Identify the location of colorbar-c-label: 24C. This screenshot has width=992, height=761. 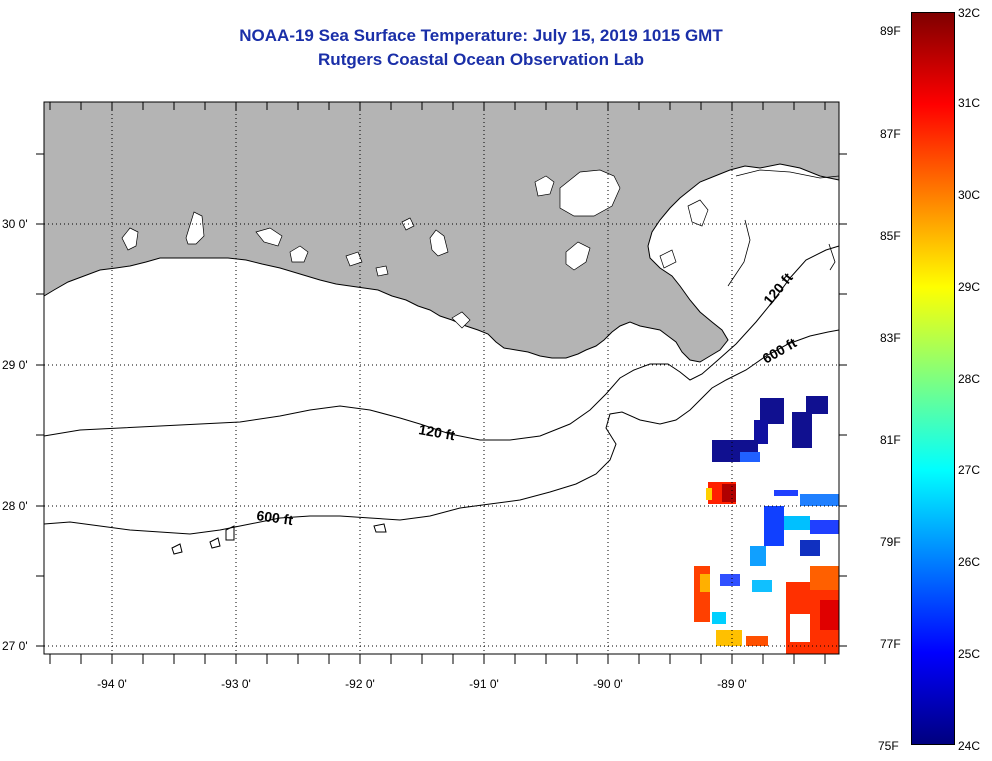
(969, 746).